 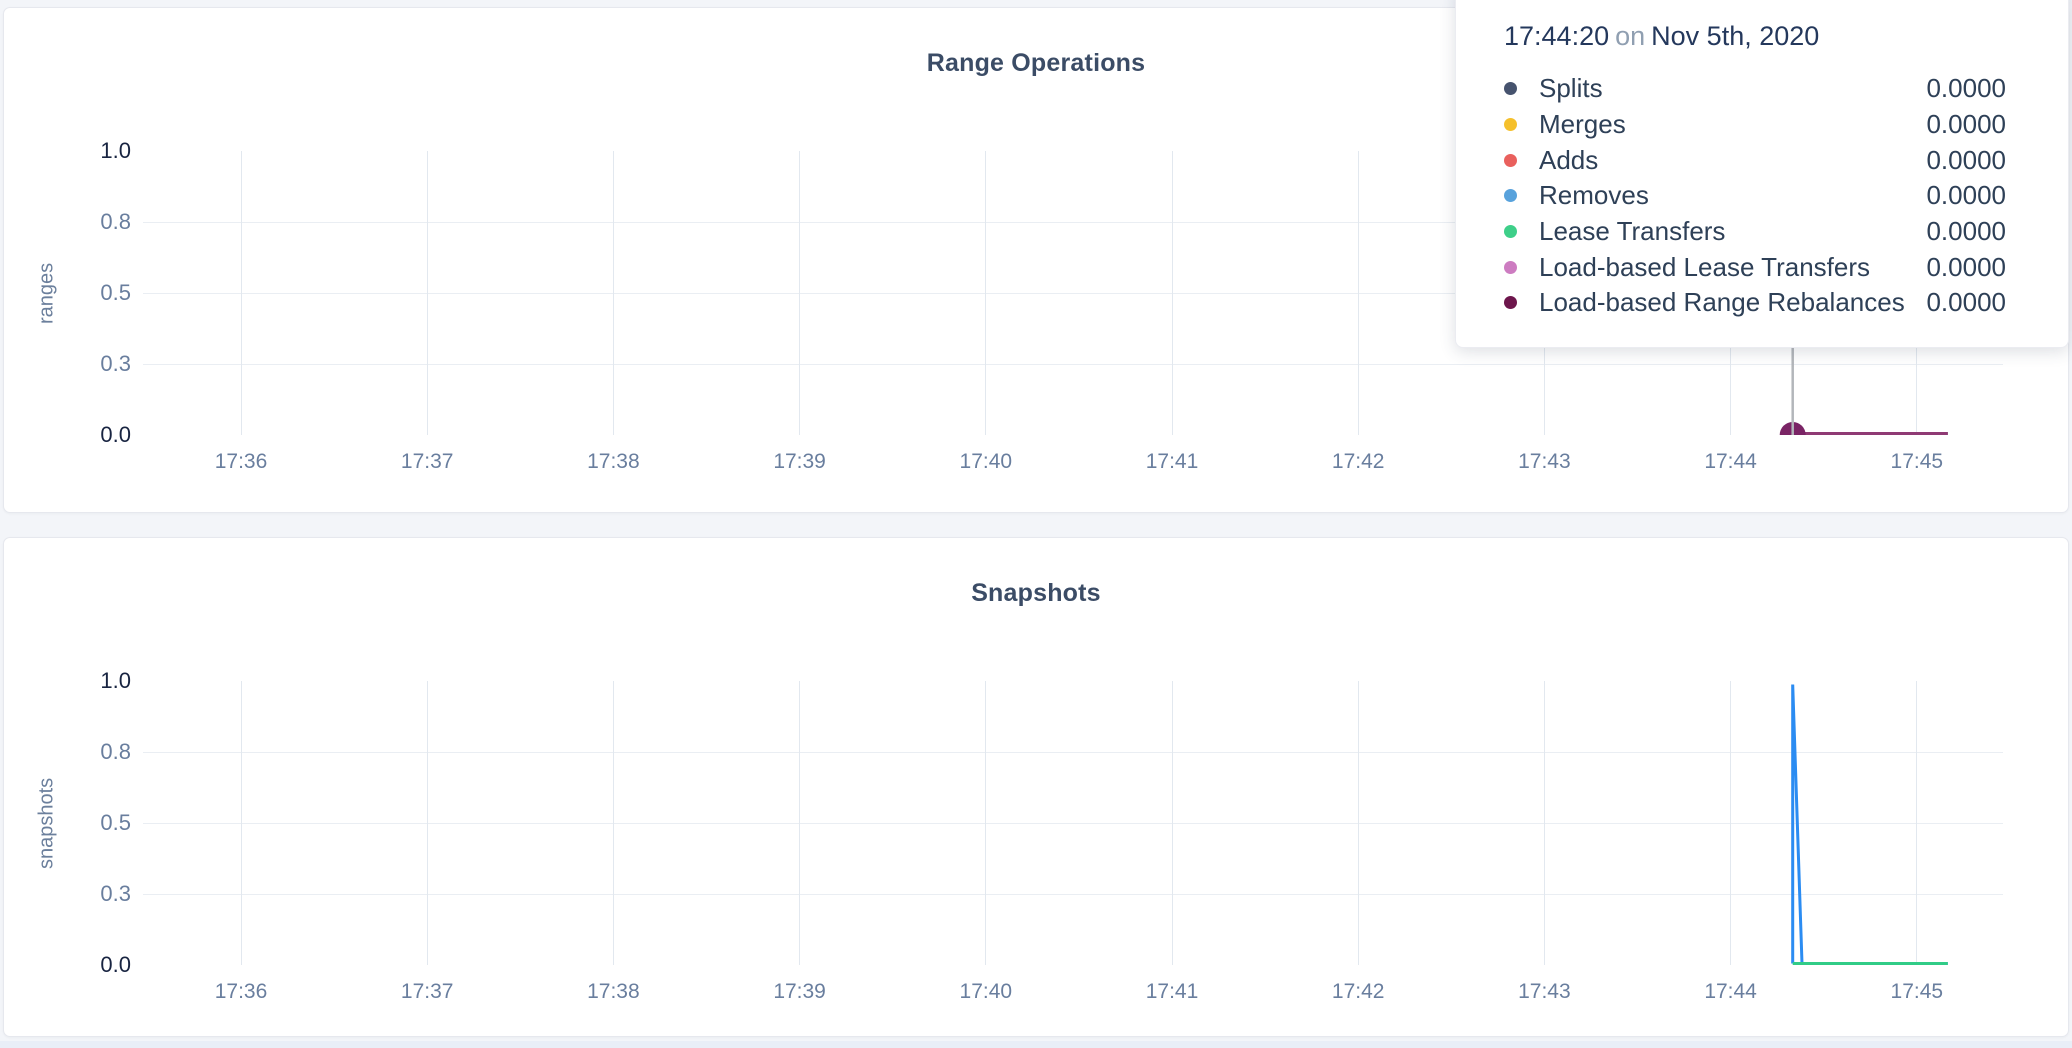 What do you see at coordinates (1735, 36) in the screenshot?
I see `tooltip-date: Nov 5th, 2020` at bounding box center [1735, 36].